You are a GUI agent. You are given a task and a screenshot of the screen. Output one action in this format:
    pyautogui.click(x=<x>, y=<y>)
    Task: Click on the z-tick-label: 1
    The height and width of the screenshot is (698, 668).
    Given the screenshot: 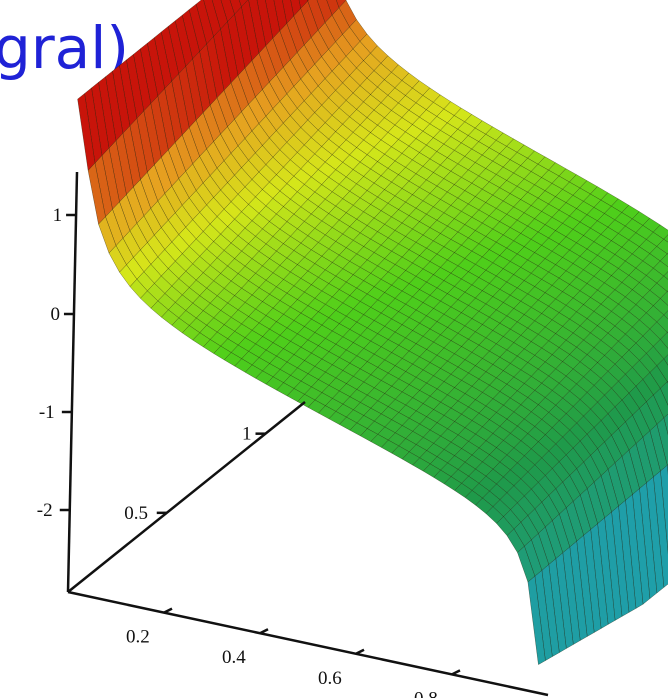 What is the action you would take?
    pyautogui.click(x=58, y=215)
    